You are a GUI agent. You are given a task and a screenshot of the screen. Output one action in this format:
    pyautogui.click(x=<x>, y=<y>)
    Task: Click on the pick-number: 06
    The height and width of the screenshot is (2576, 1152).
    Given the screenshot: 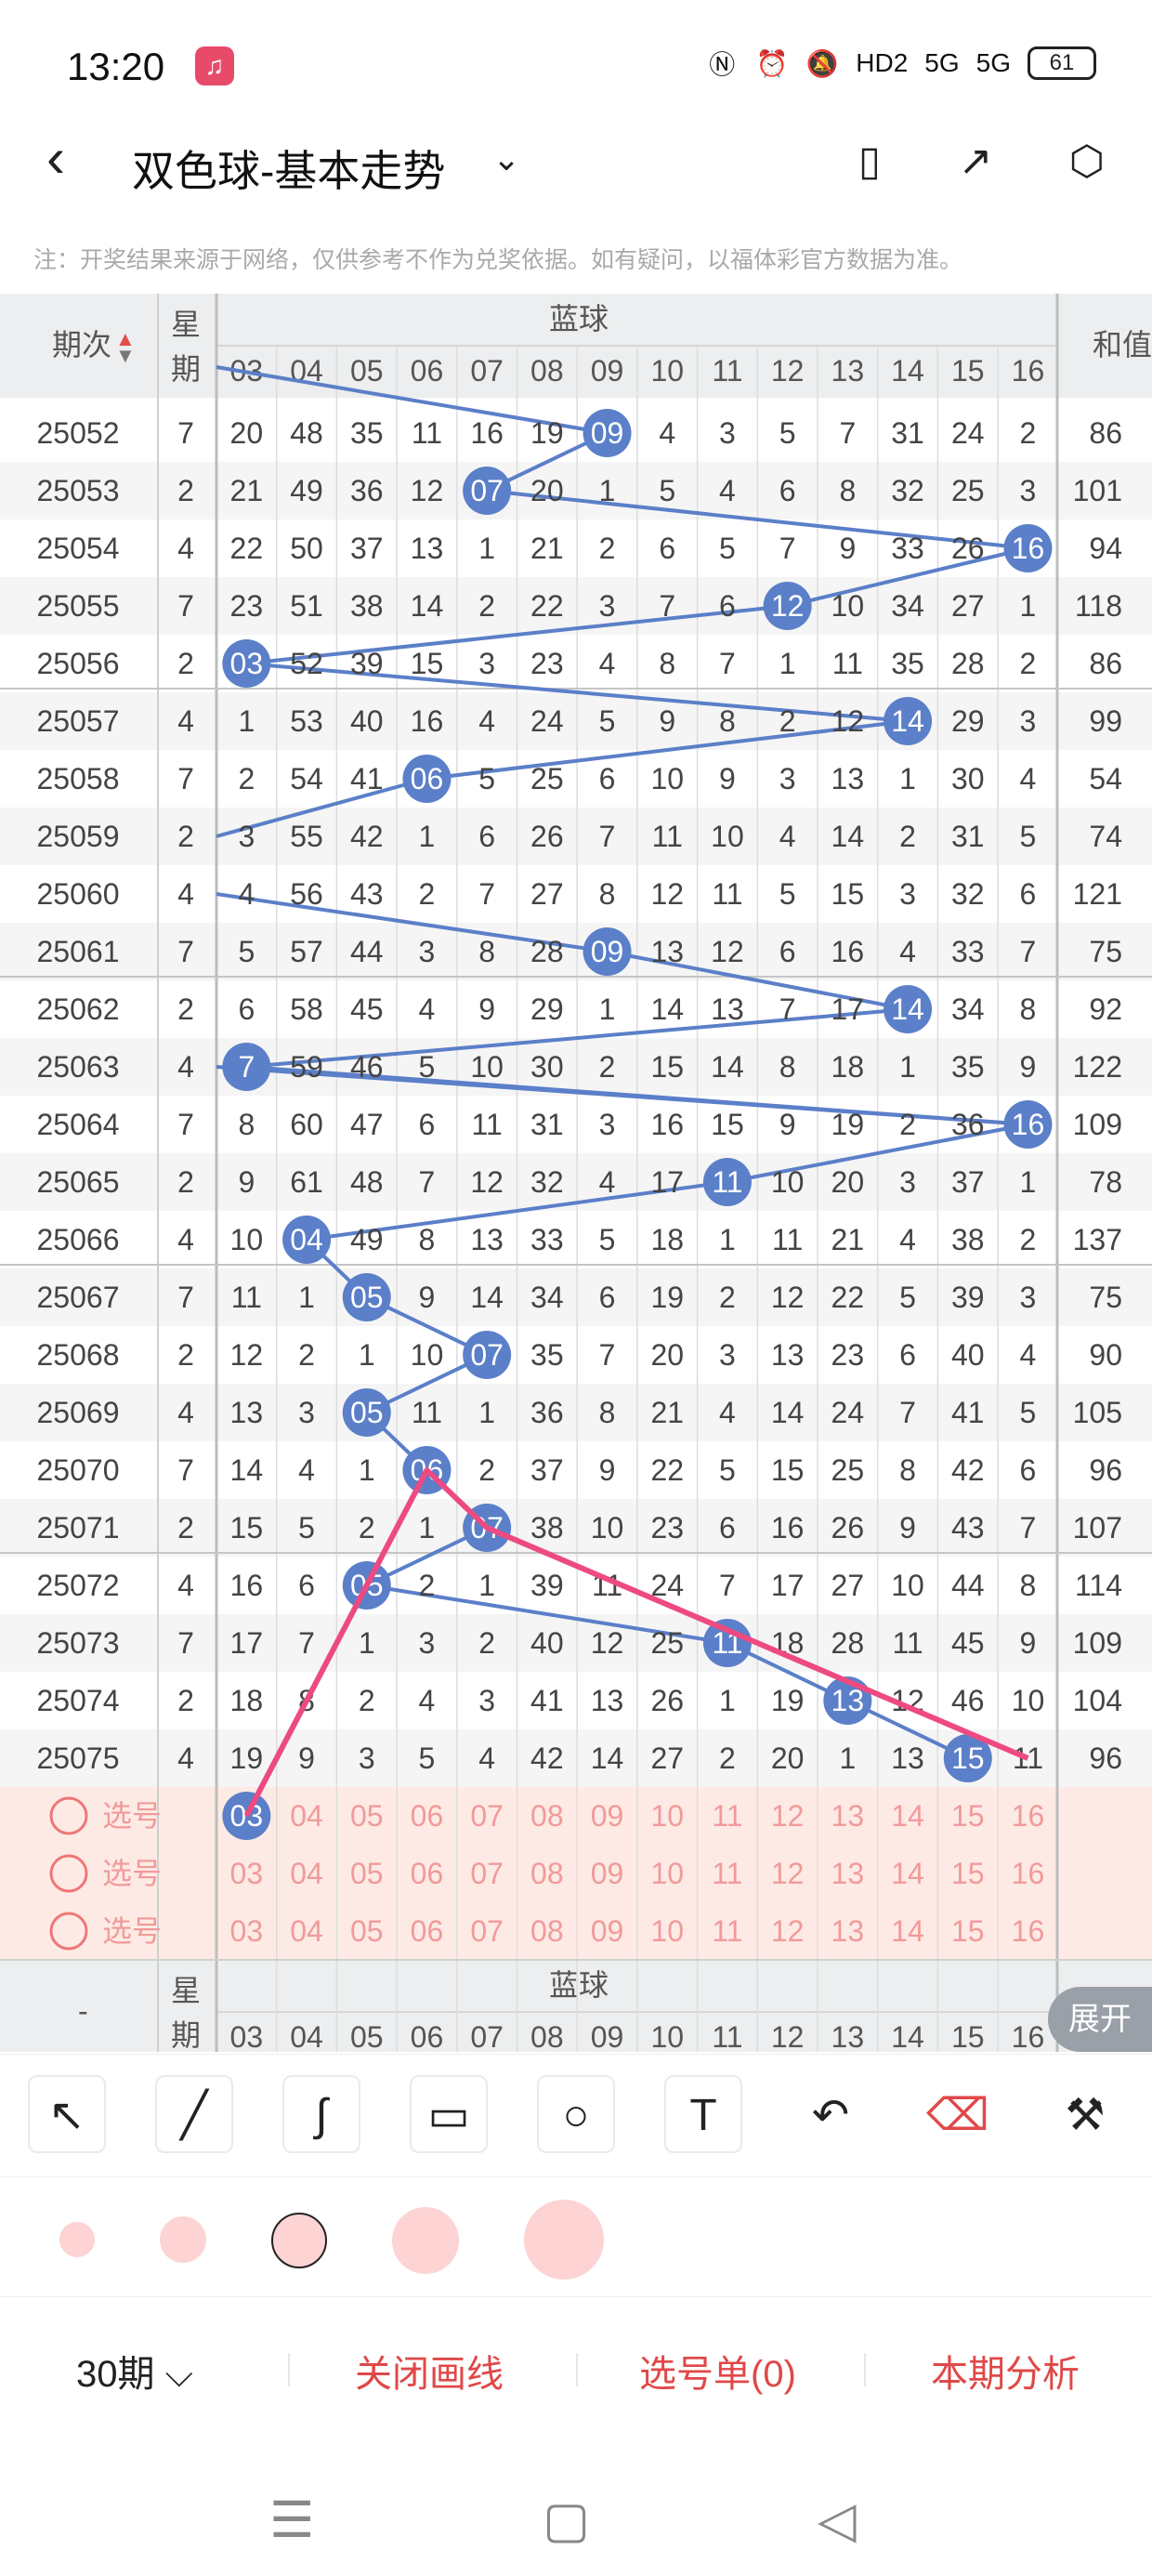 What is the action you would take?
    pyautogui.click(x=427, y=1931)
    